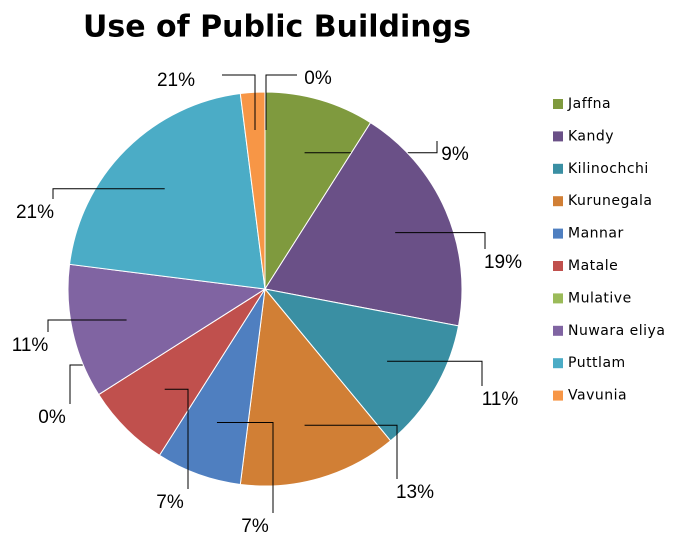 The height and width of the screenshot is (536, 678). What do you see at coordinates (597, 396) in the screenshot?
I see `legend-label: Vavunia` at bounding box center [597, 396].